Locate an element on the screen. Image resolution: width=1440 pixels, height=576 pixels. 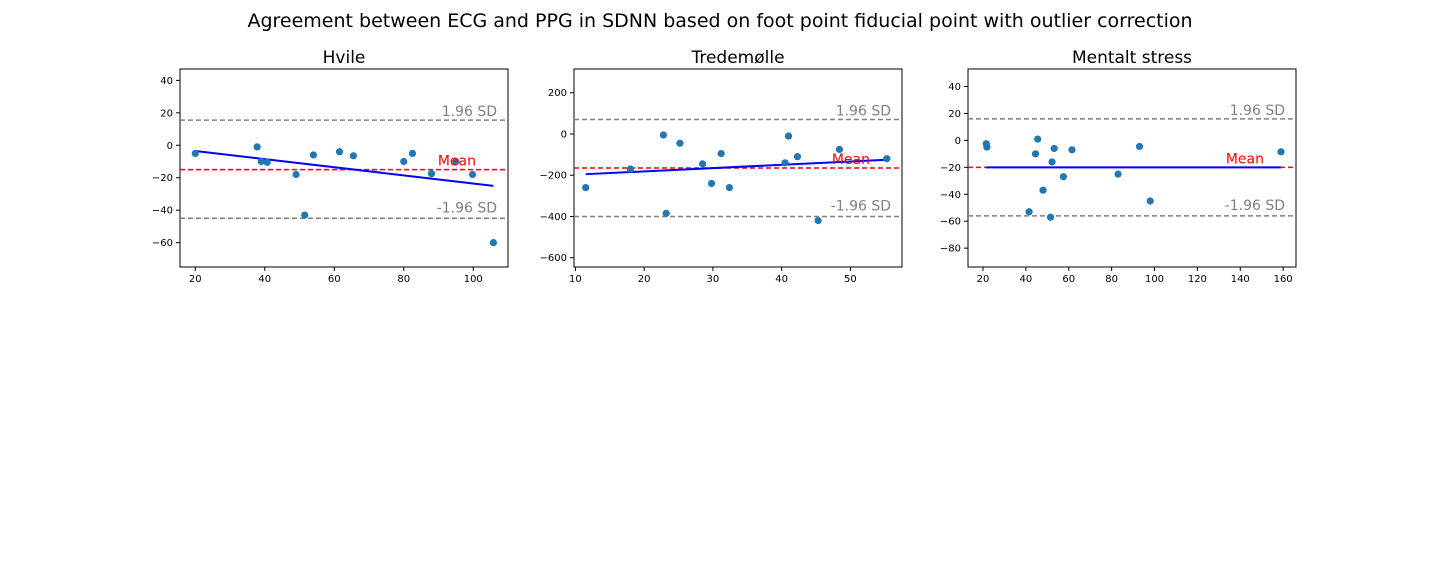
x-tick-label: 160 is located at coordinates (1283, 279).